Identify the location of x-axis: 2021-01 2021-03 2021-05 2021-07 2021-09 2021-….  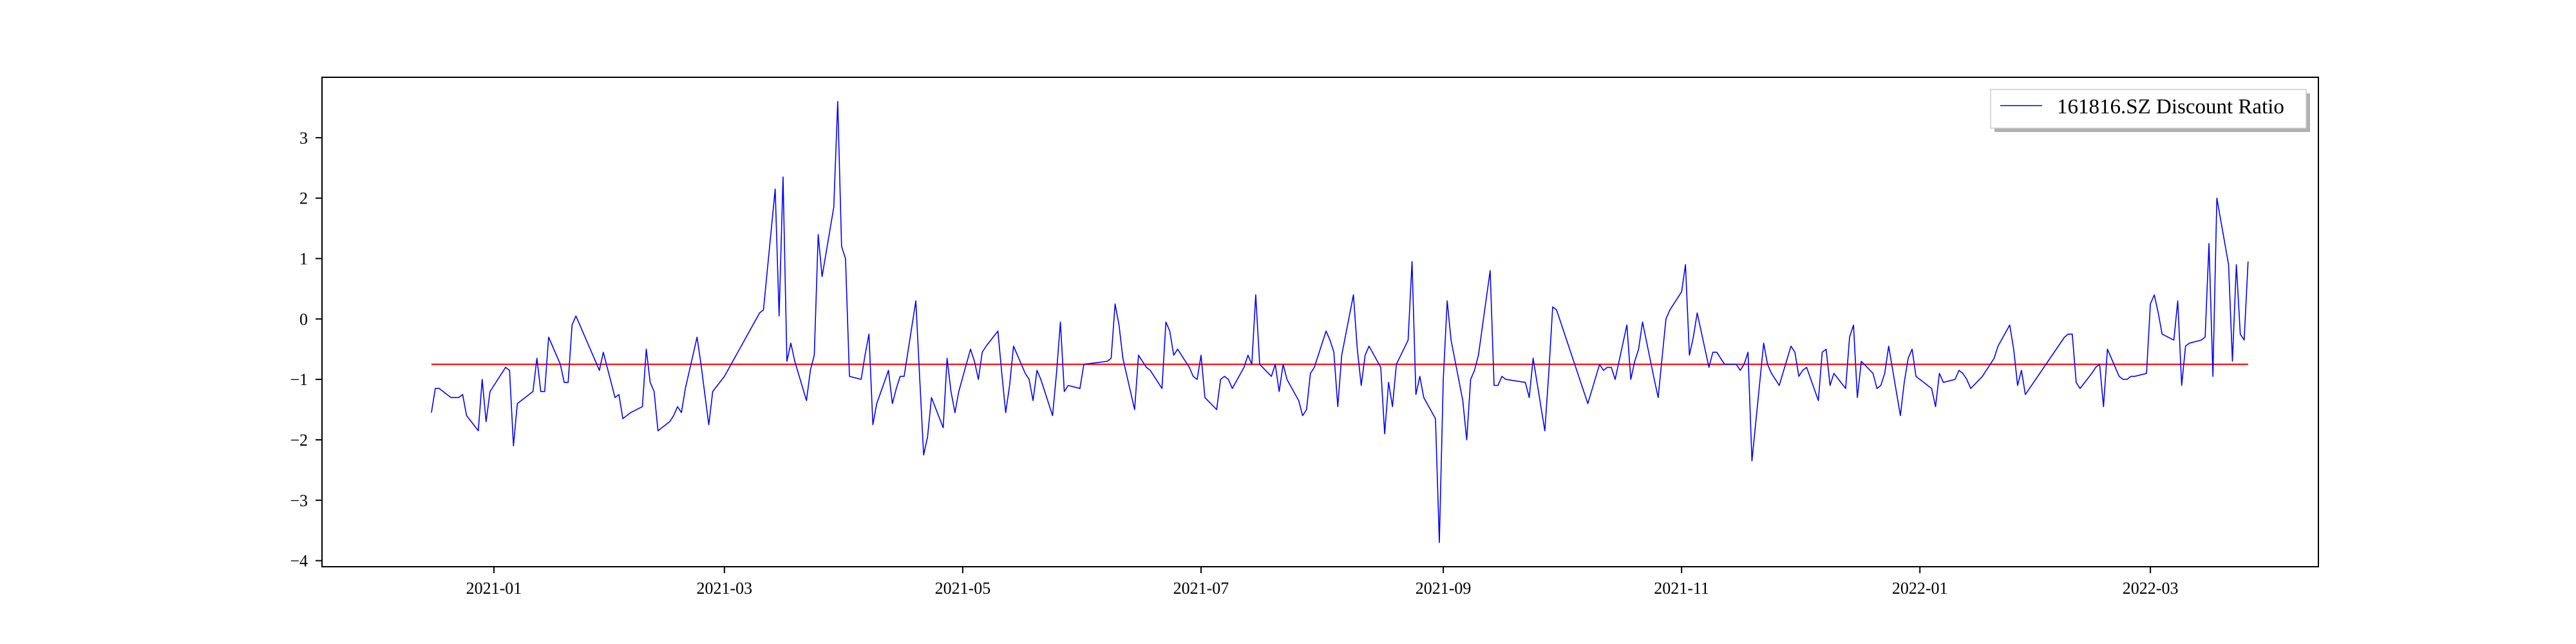
(1322, 582).